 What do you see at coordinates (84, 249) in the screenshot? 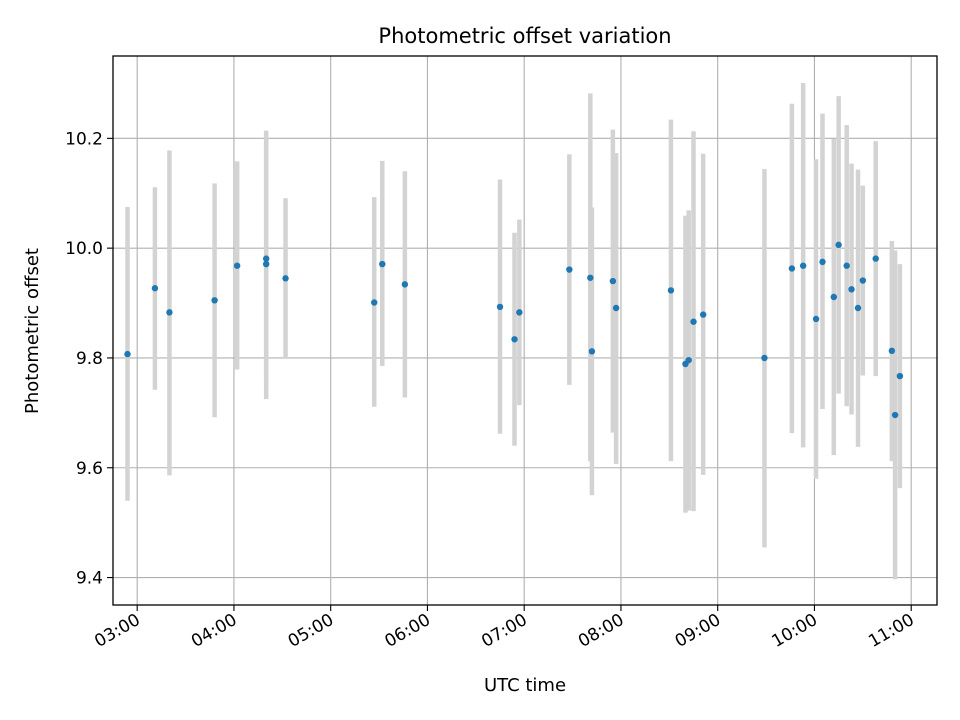
I see `y-tick-label: 10.0` at bounding box center [84, 249].